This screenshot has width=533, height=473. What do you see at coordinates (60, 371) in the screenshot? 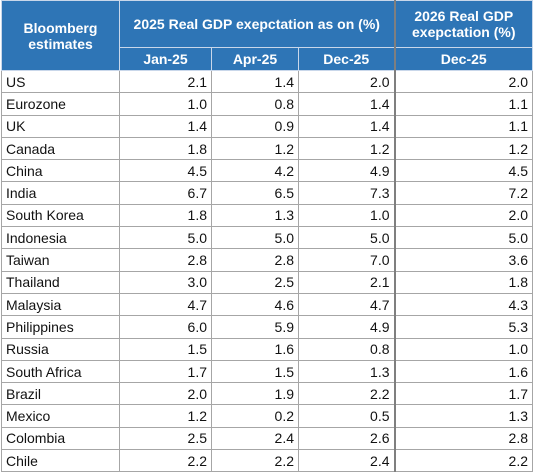
I see `country-cell: South Africa` at bounding box center [60, 371].